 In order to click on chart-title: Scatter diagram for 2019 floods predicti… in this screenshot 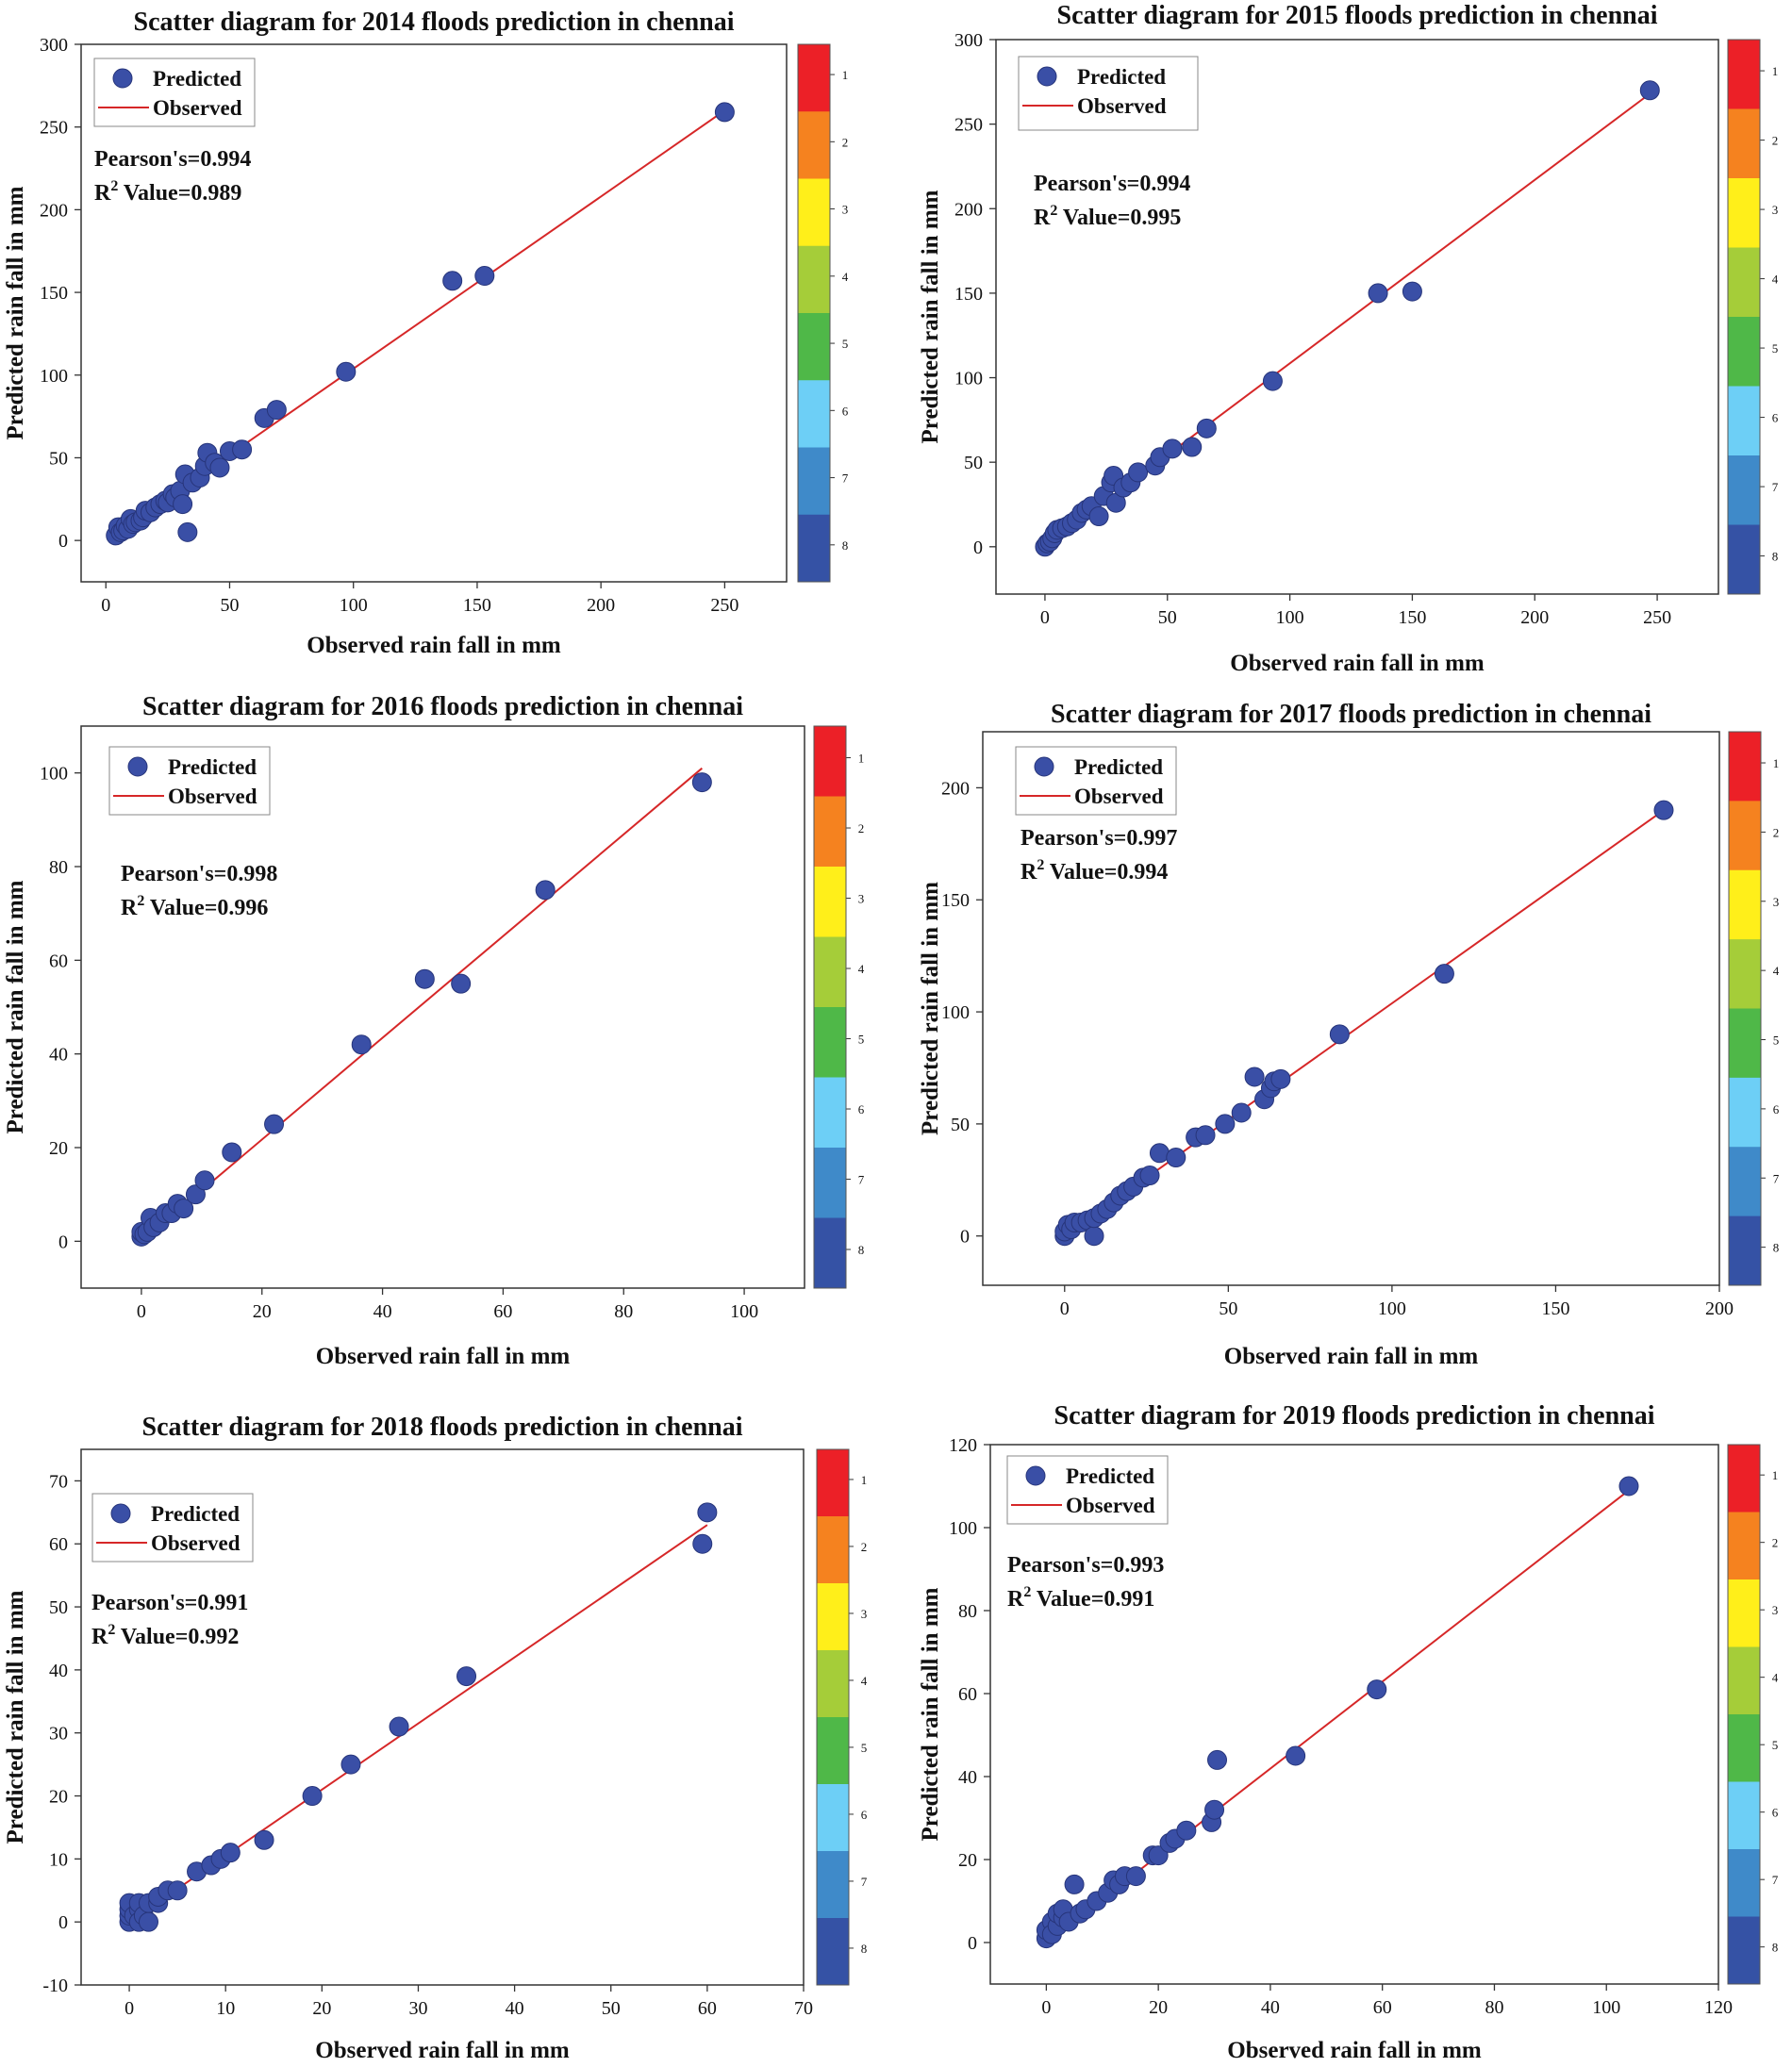, I will do `click(1354, 1415)`.